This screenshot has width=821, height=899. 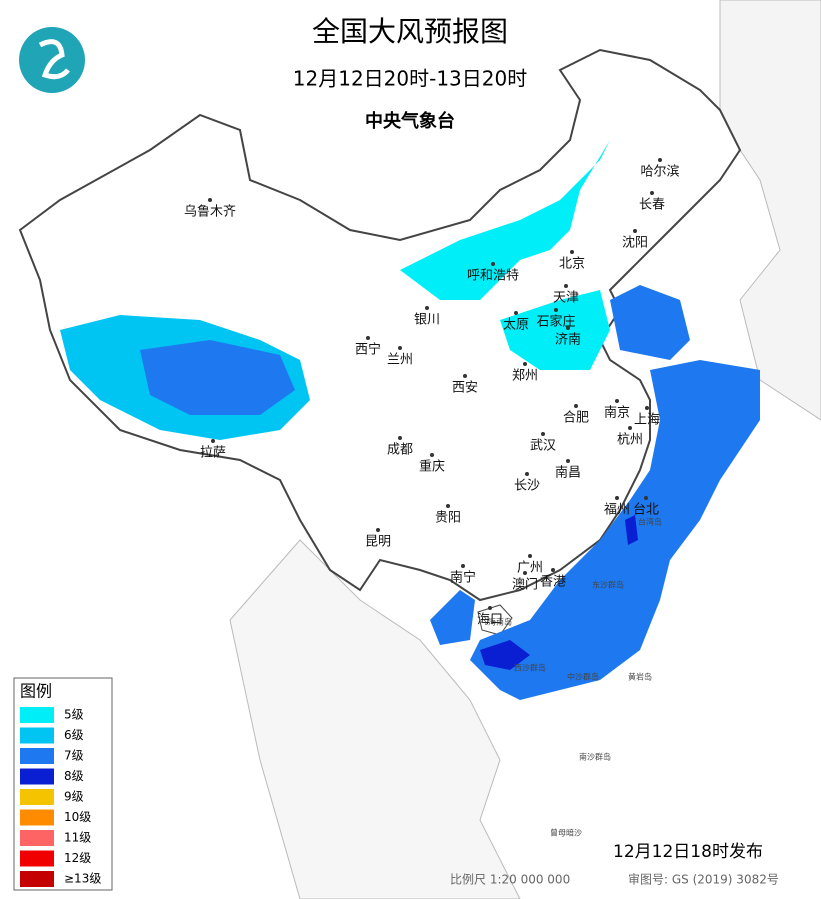 I want to click on agency: 中央气象台, so click(x=410, y=121).